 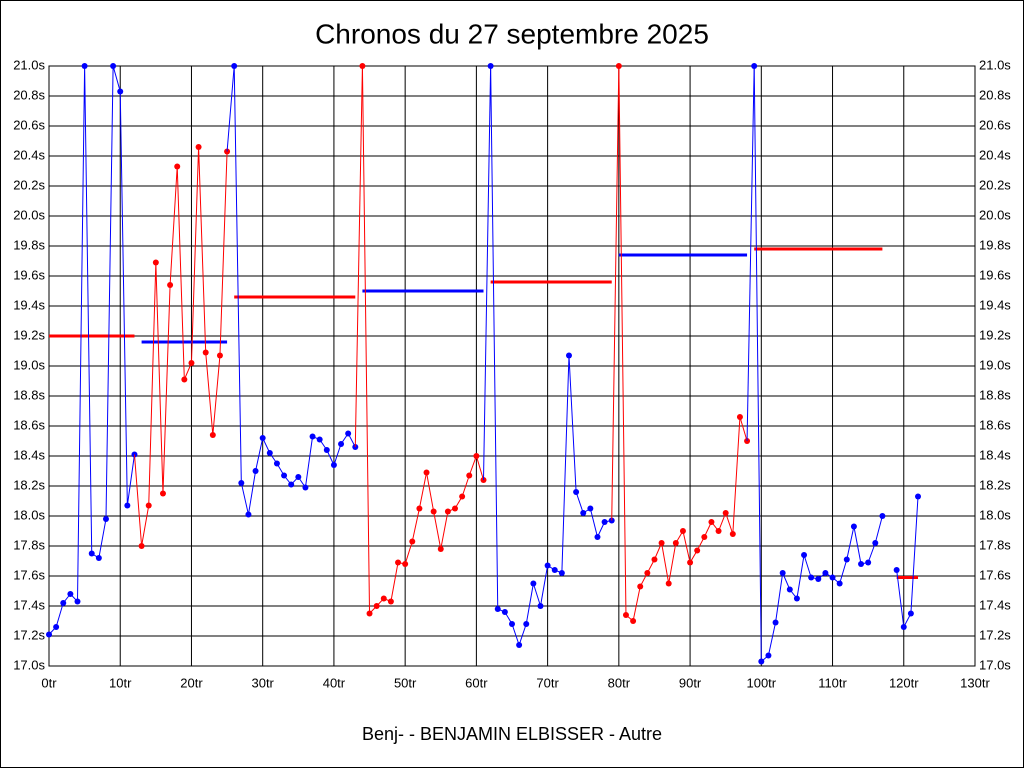 What do you see at coordinates (29, 664) in the screenshot?
I see `y-tick-label: 17.0s` at bounding box center [29, 664].